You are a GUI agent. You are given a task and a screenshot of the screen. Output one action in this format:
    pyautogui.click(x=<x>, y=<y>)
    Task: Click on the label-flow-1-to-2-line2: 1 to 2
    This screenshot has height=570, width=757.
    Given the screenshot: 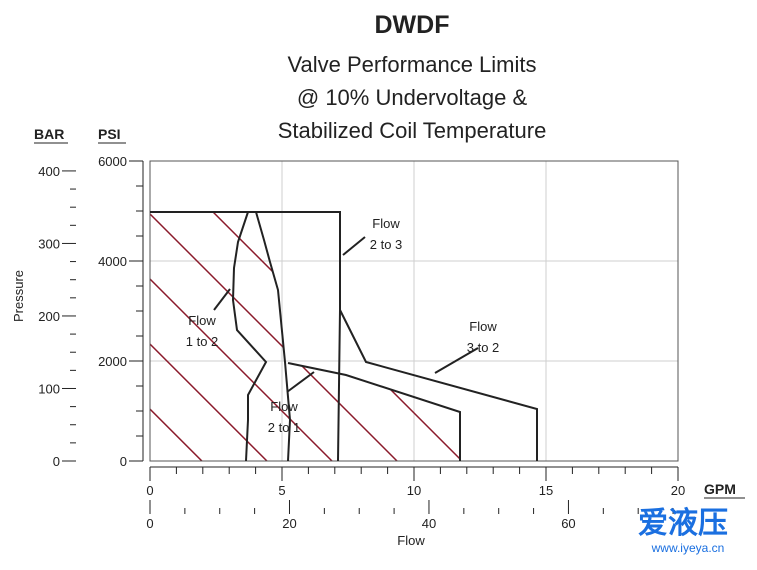 What is the action you would take?
    pyautogui.click(x=202, y=341)
    